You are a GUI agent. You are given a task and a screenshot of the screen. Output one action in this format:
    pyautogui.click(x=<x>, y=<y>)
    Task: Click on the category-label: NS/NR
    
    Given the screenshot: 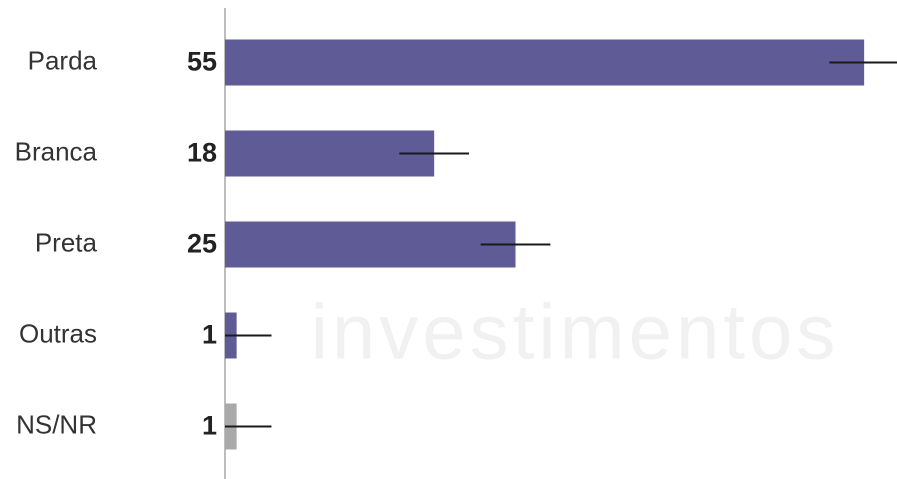 What is the action you would take?
    pyautogui.click(x=56, y=424)
    